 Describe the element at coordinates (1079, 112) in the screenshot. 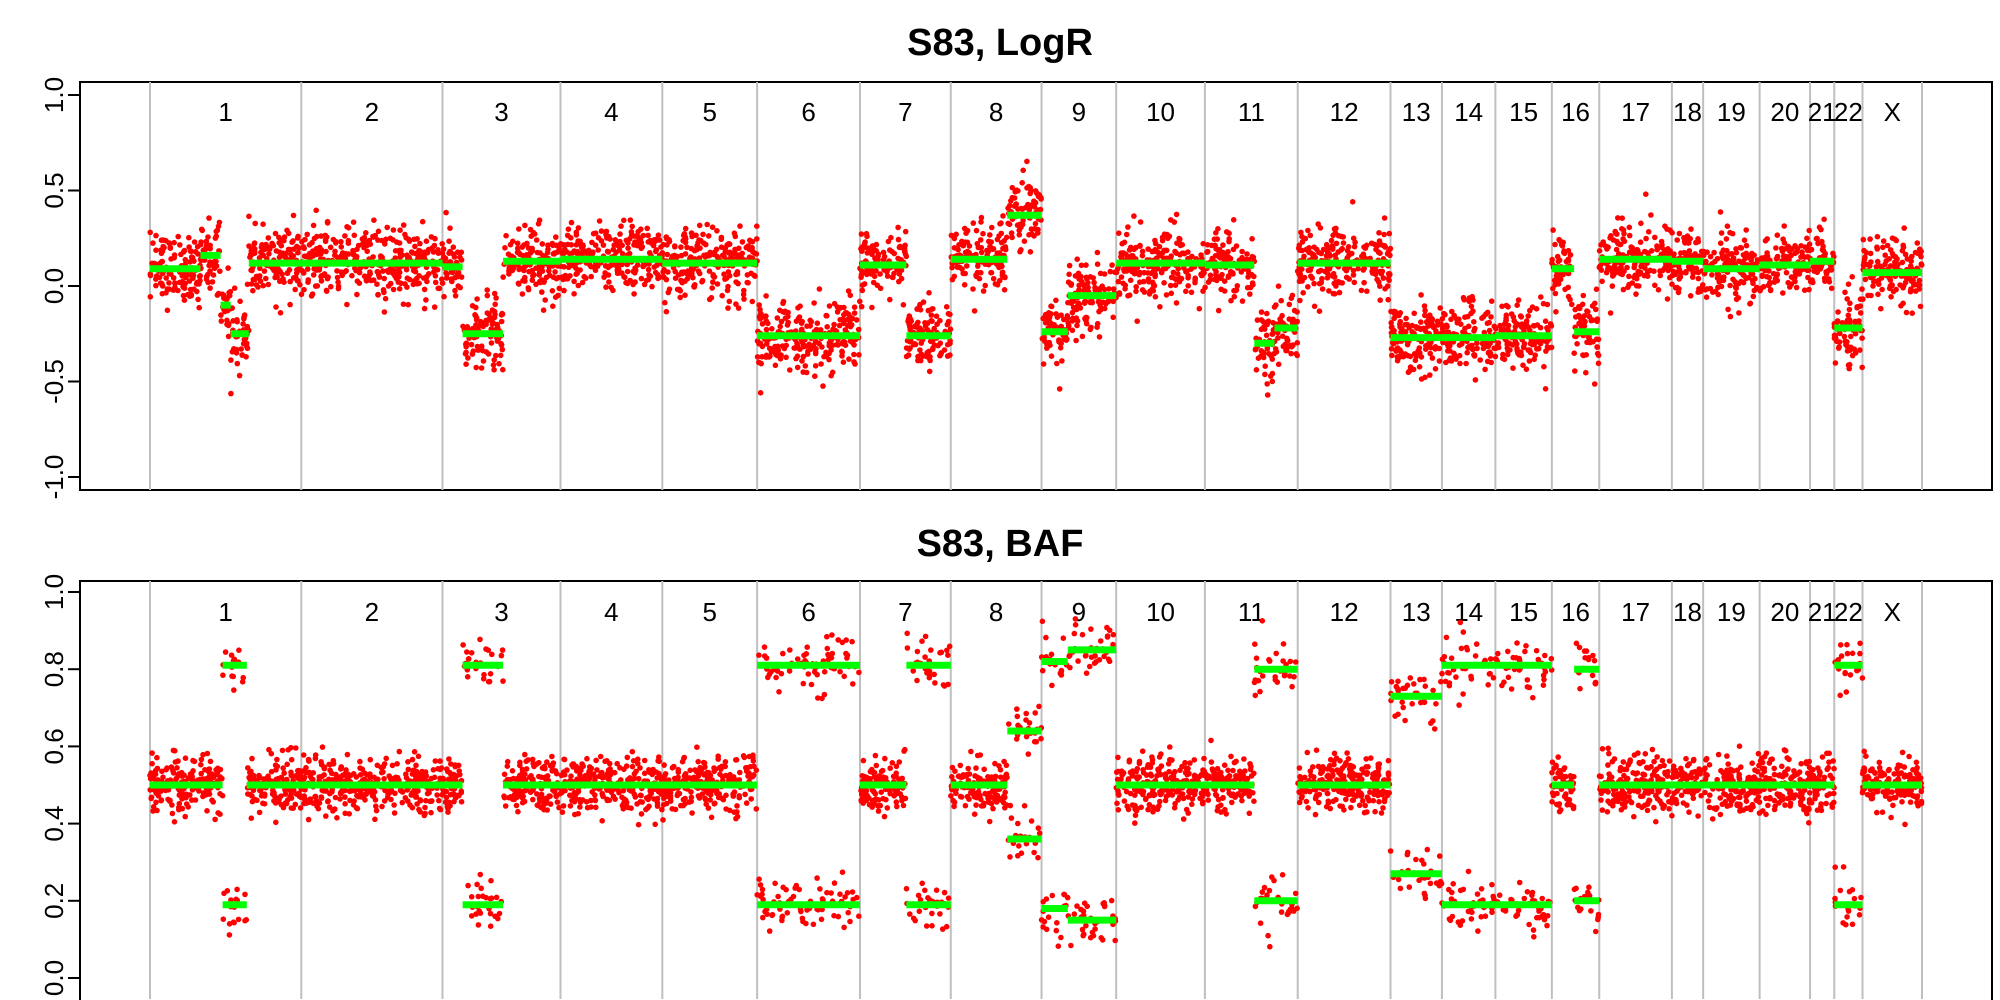

I see `chromosome-label: 9` at that location.